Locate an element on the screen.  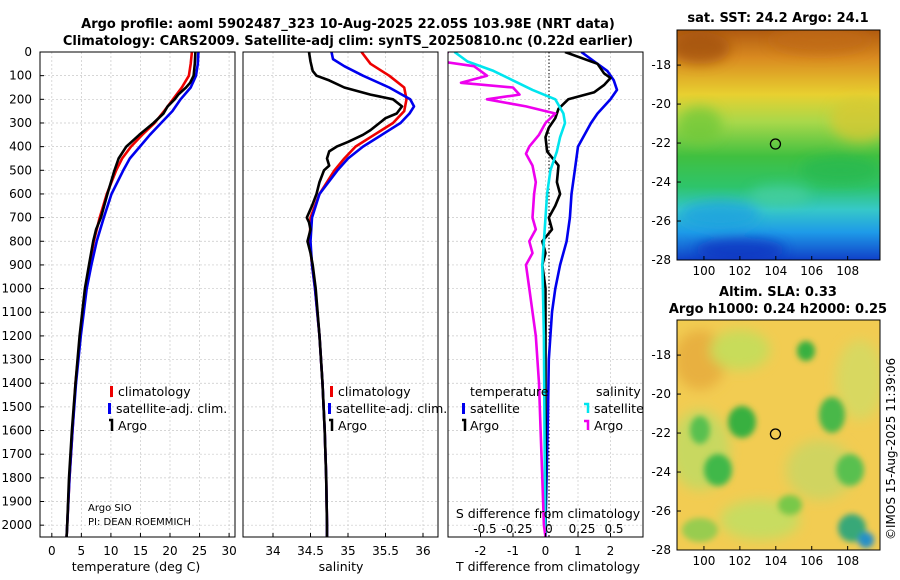
sst-lat-tick-label: -28 is located at coordinates (661, 260).